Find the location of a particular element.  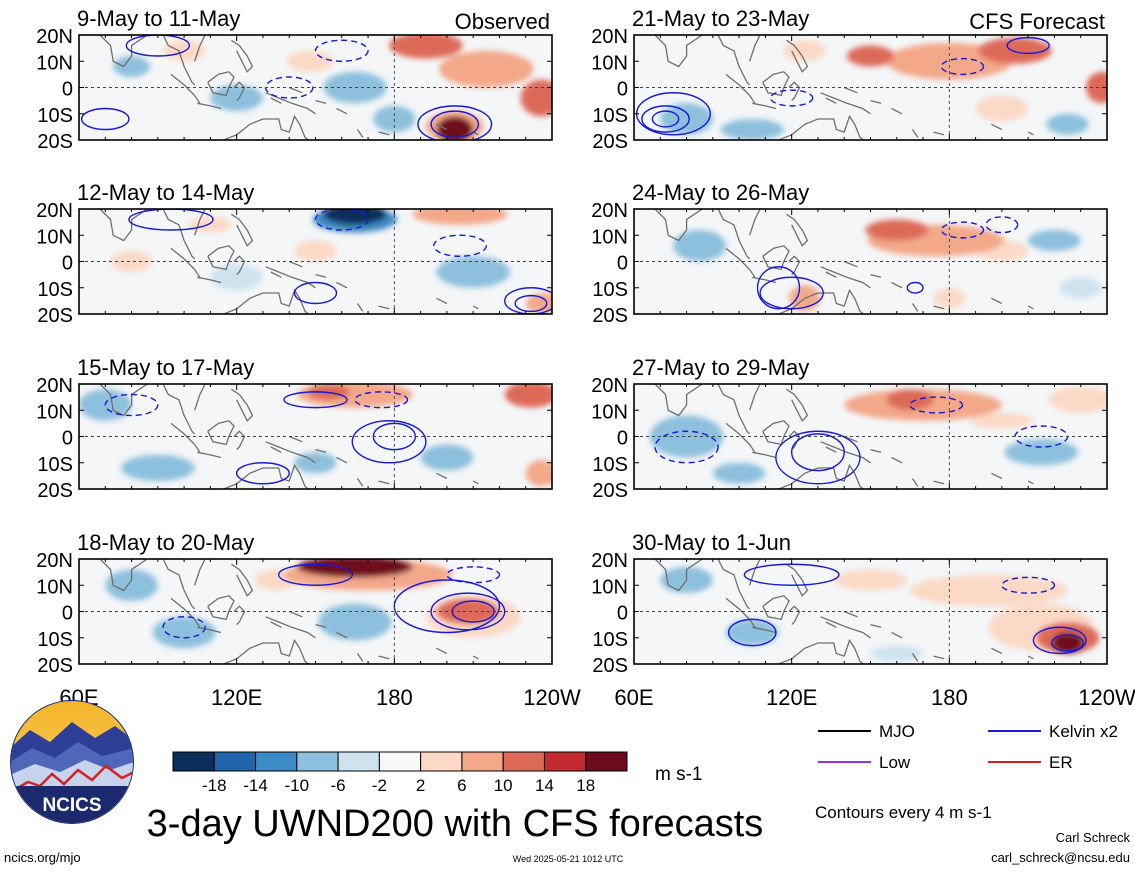

panel-frame is located at coordinates (315, 87).